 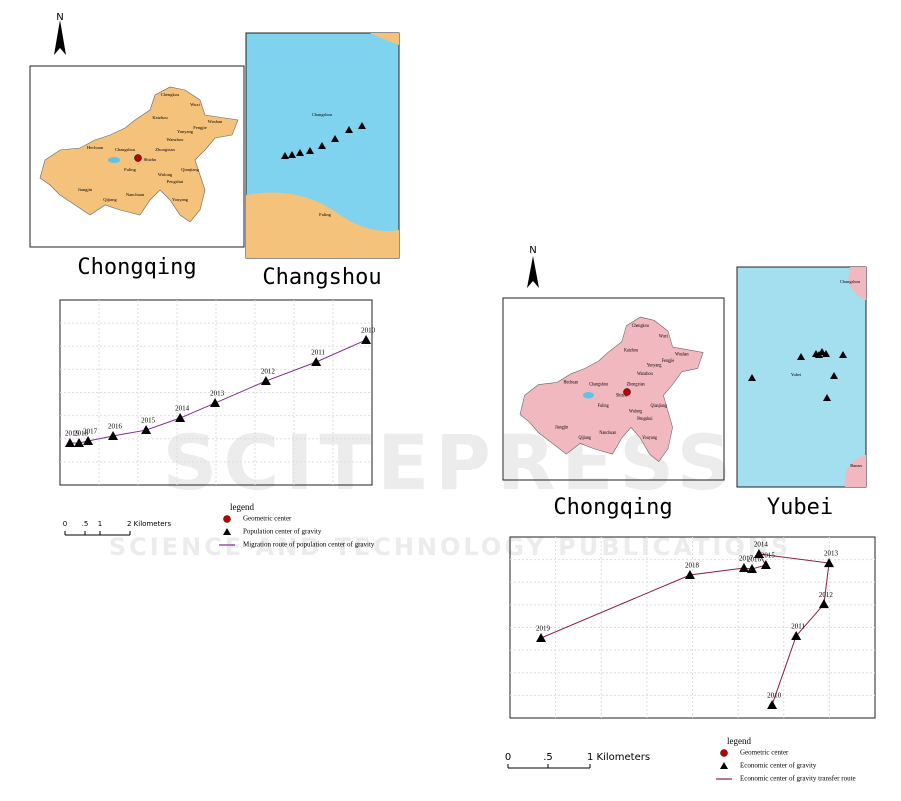 I want to click on legend-title: legend, so click(x=242, y=507).